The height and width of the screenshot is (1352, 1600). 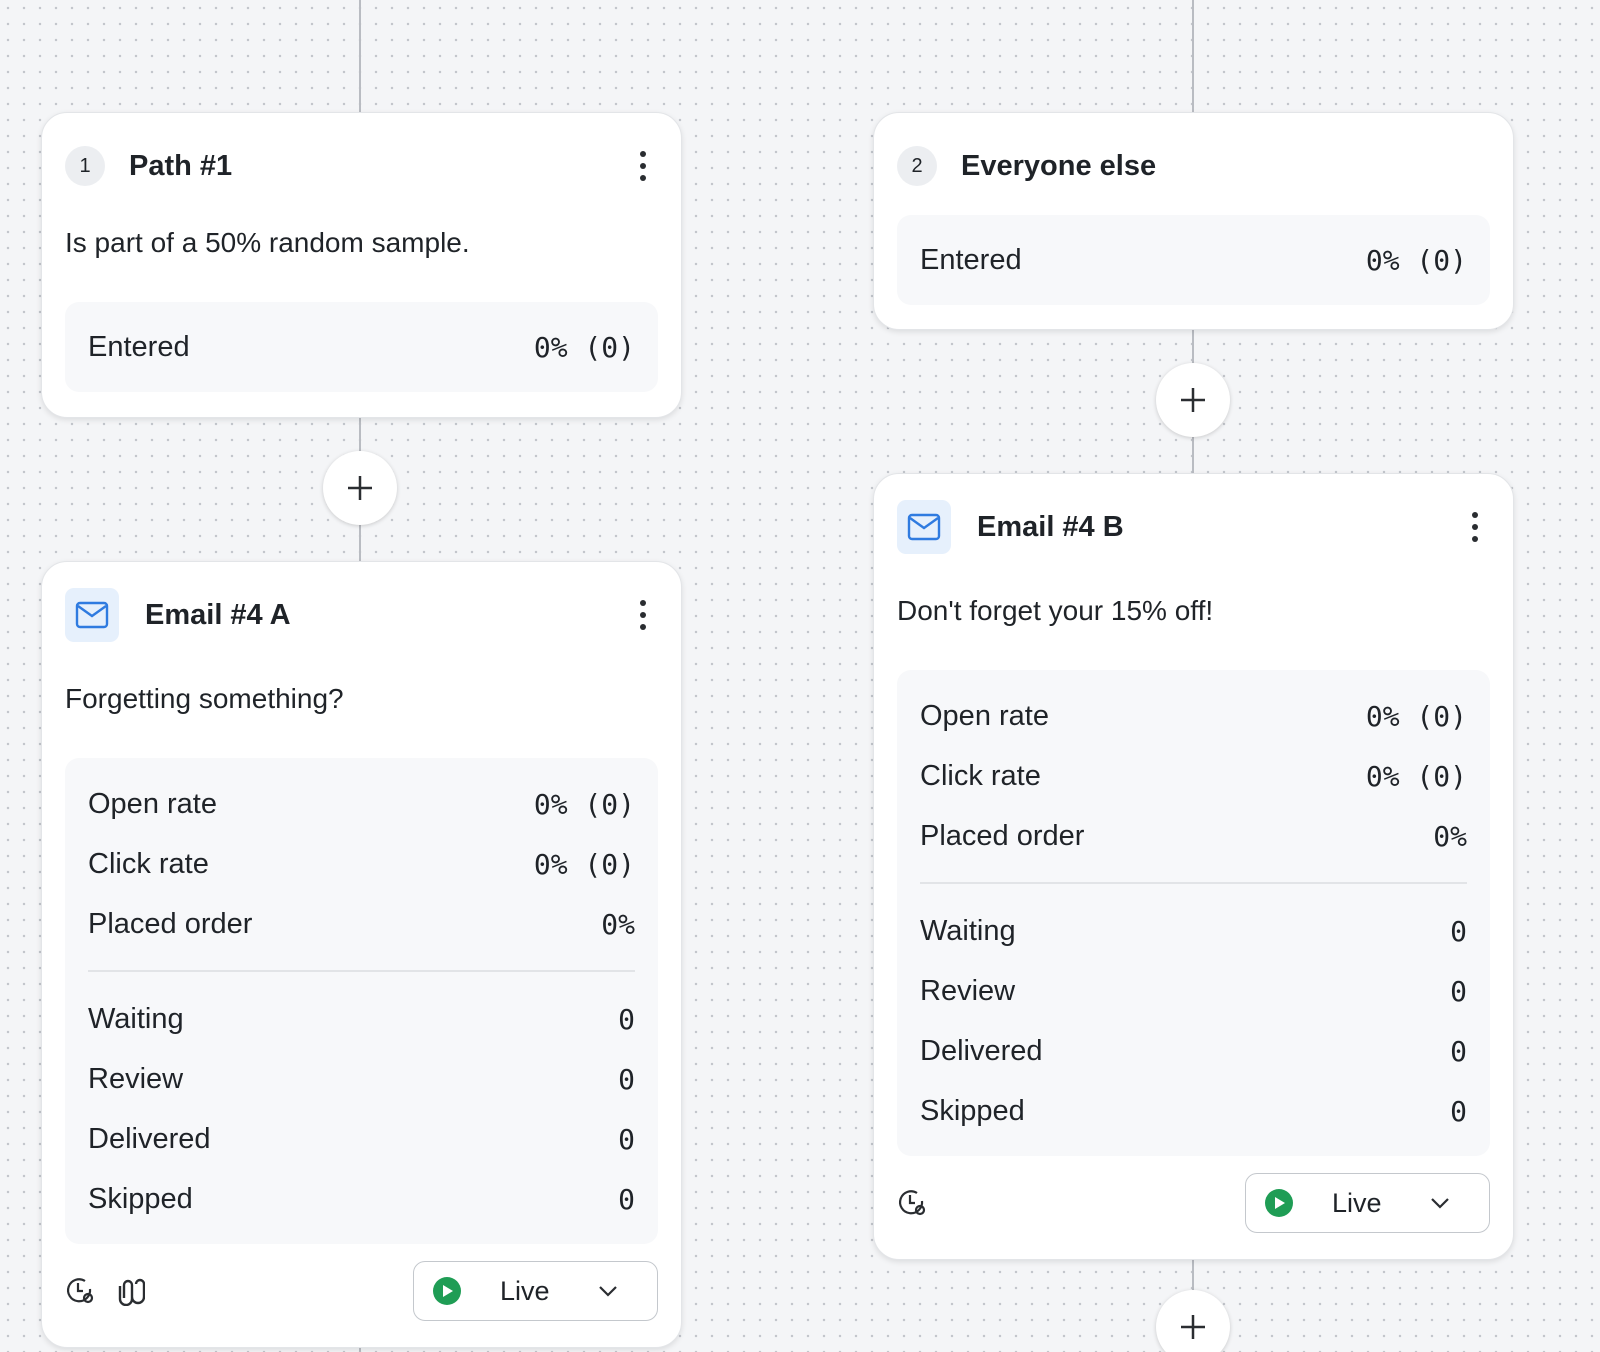 I want to click on path-description: Is part of a 50% random sample., so click(x=267, y=242).